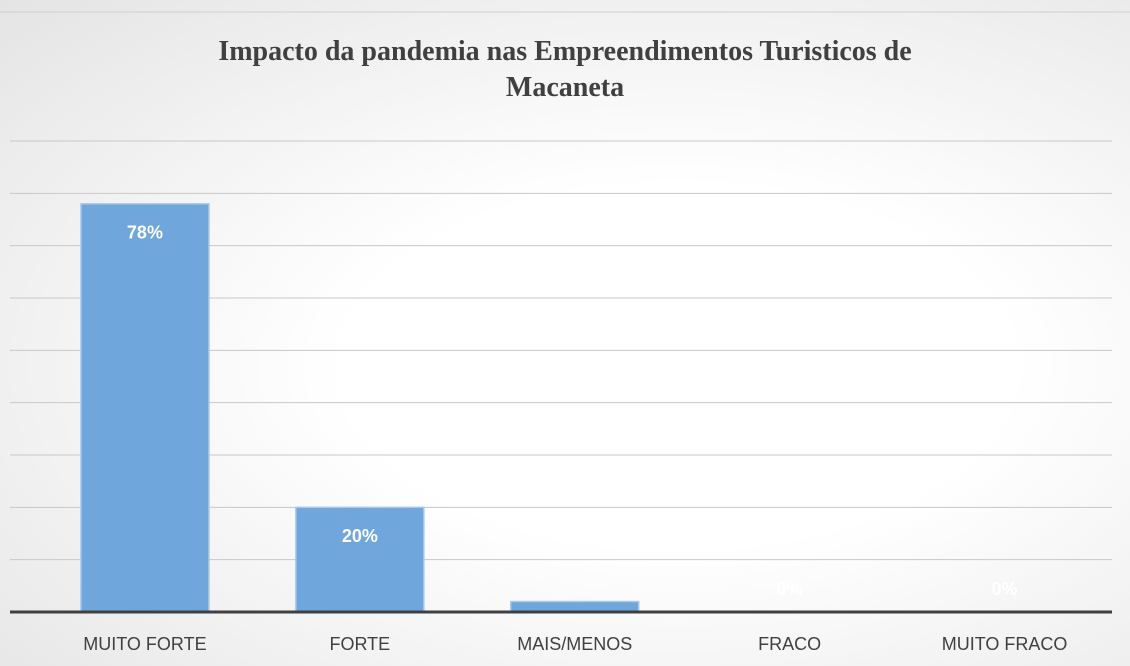 Image resolution: width=1130 pixels, height=666 pixels. Describe the element at coordinates (145, 233) in the screenshot. I see `data-label: 78%` at that location.